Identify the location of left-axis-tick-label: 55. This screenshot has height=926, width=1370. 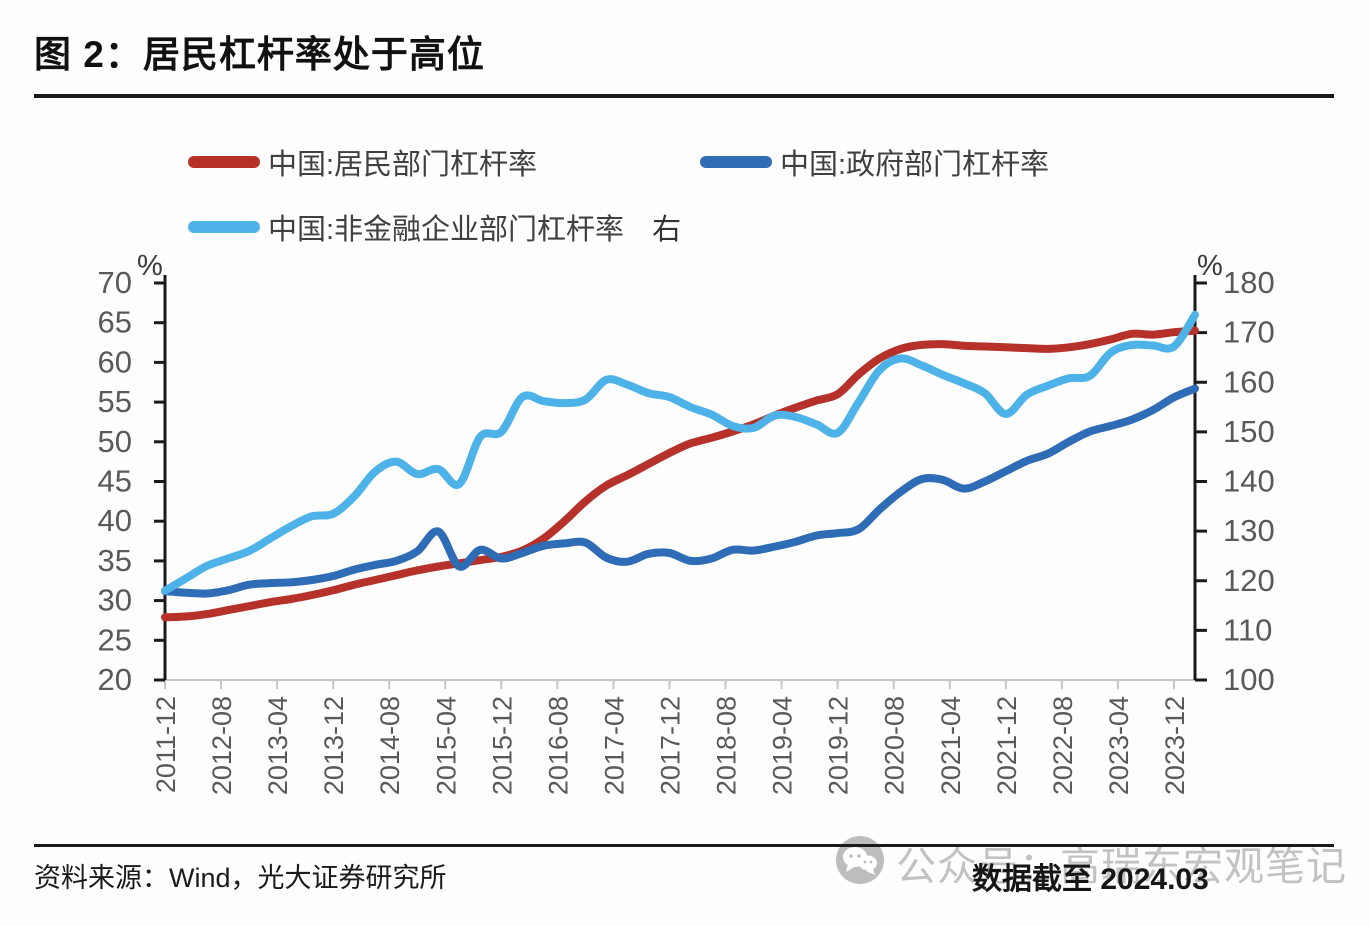
(115, 401).